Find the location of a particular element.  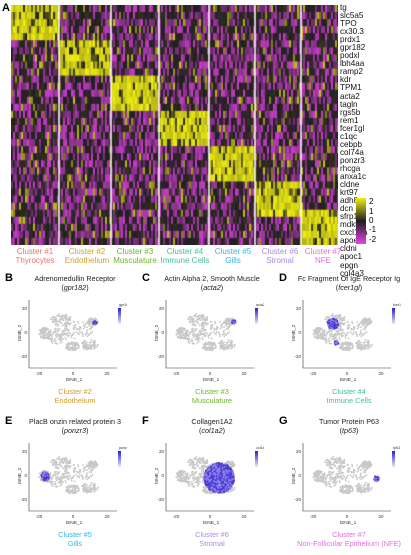

x-tick-label: 20 is located at coordinates (107, 373).